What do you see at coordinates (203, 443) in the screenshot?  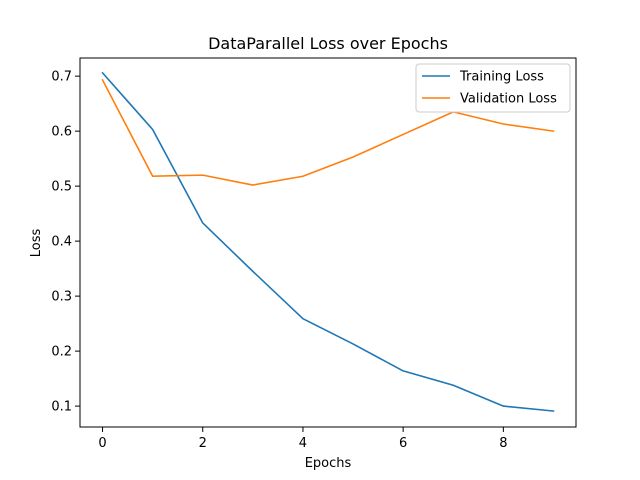 I see `x-tick-label: 2` at bounding box center [203, 443].